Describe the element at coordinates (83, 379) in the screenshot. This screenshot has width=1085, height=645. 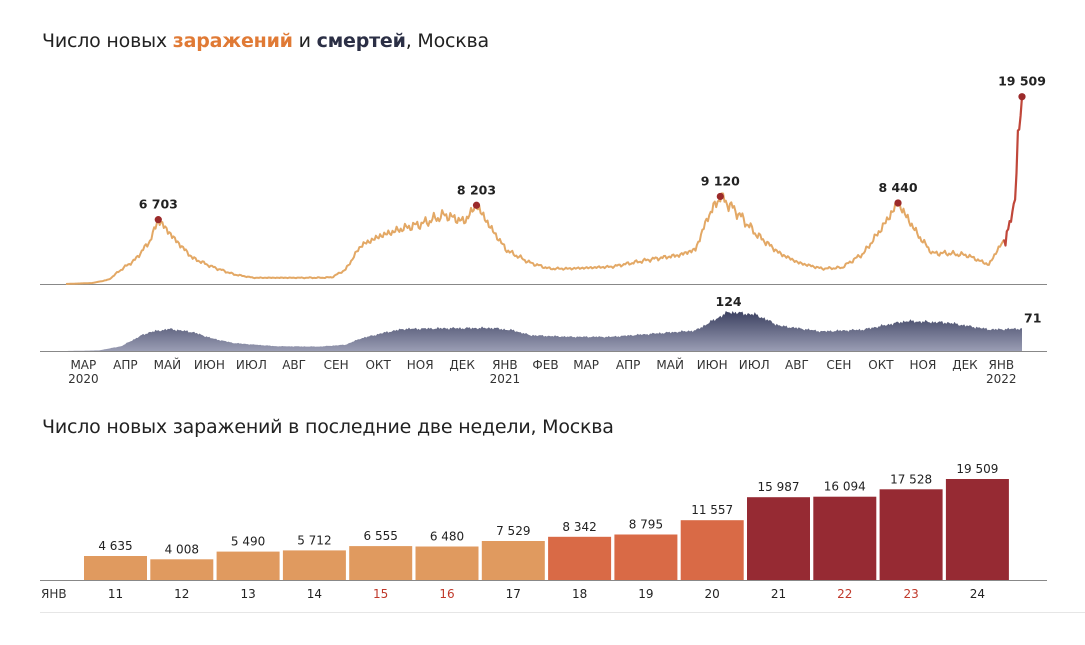
I see `x-tick-year-label: 2020` at that location.